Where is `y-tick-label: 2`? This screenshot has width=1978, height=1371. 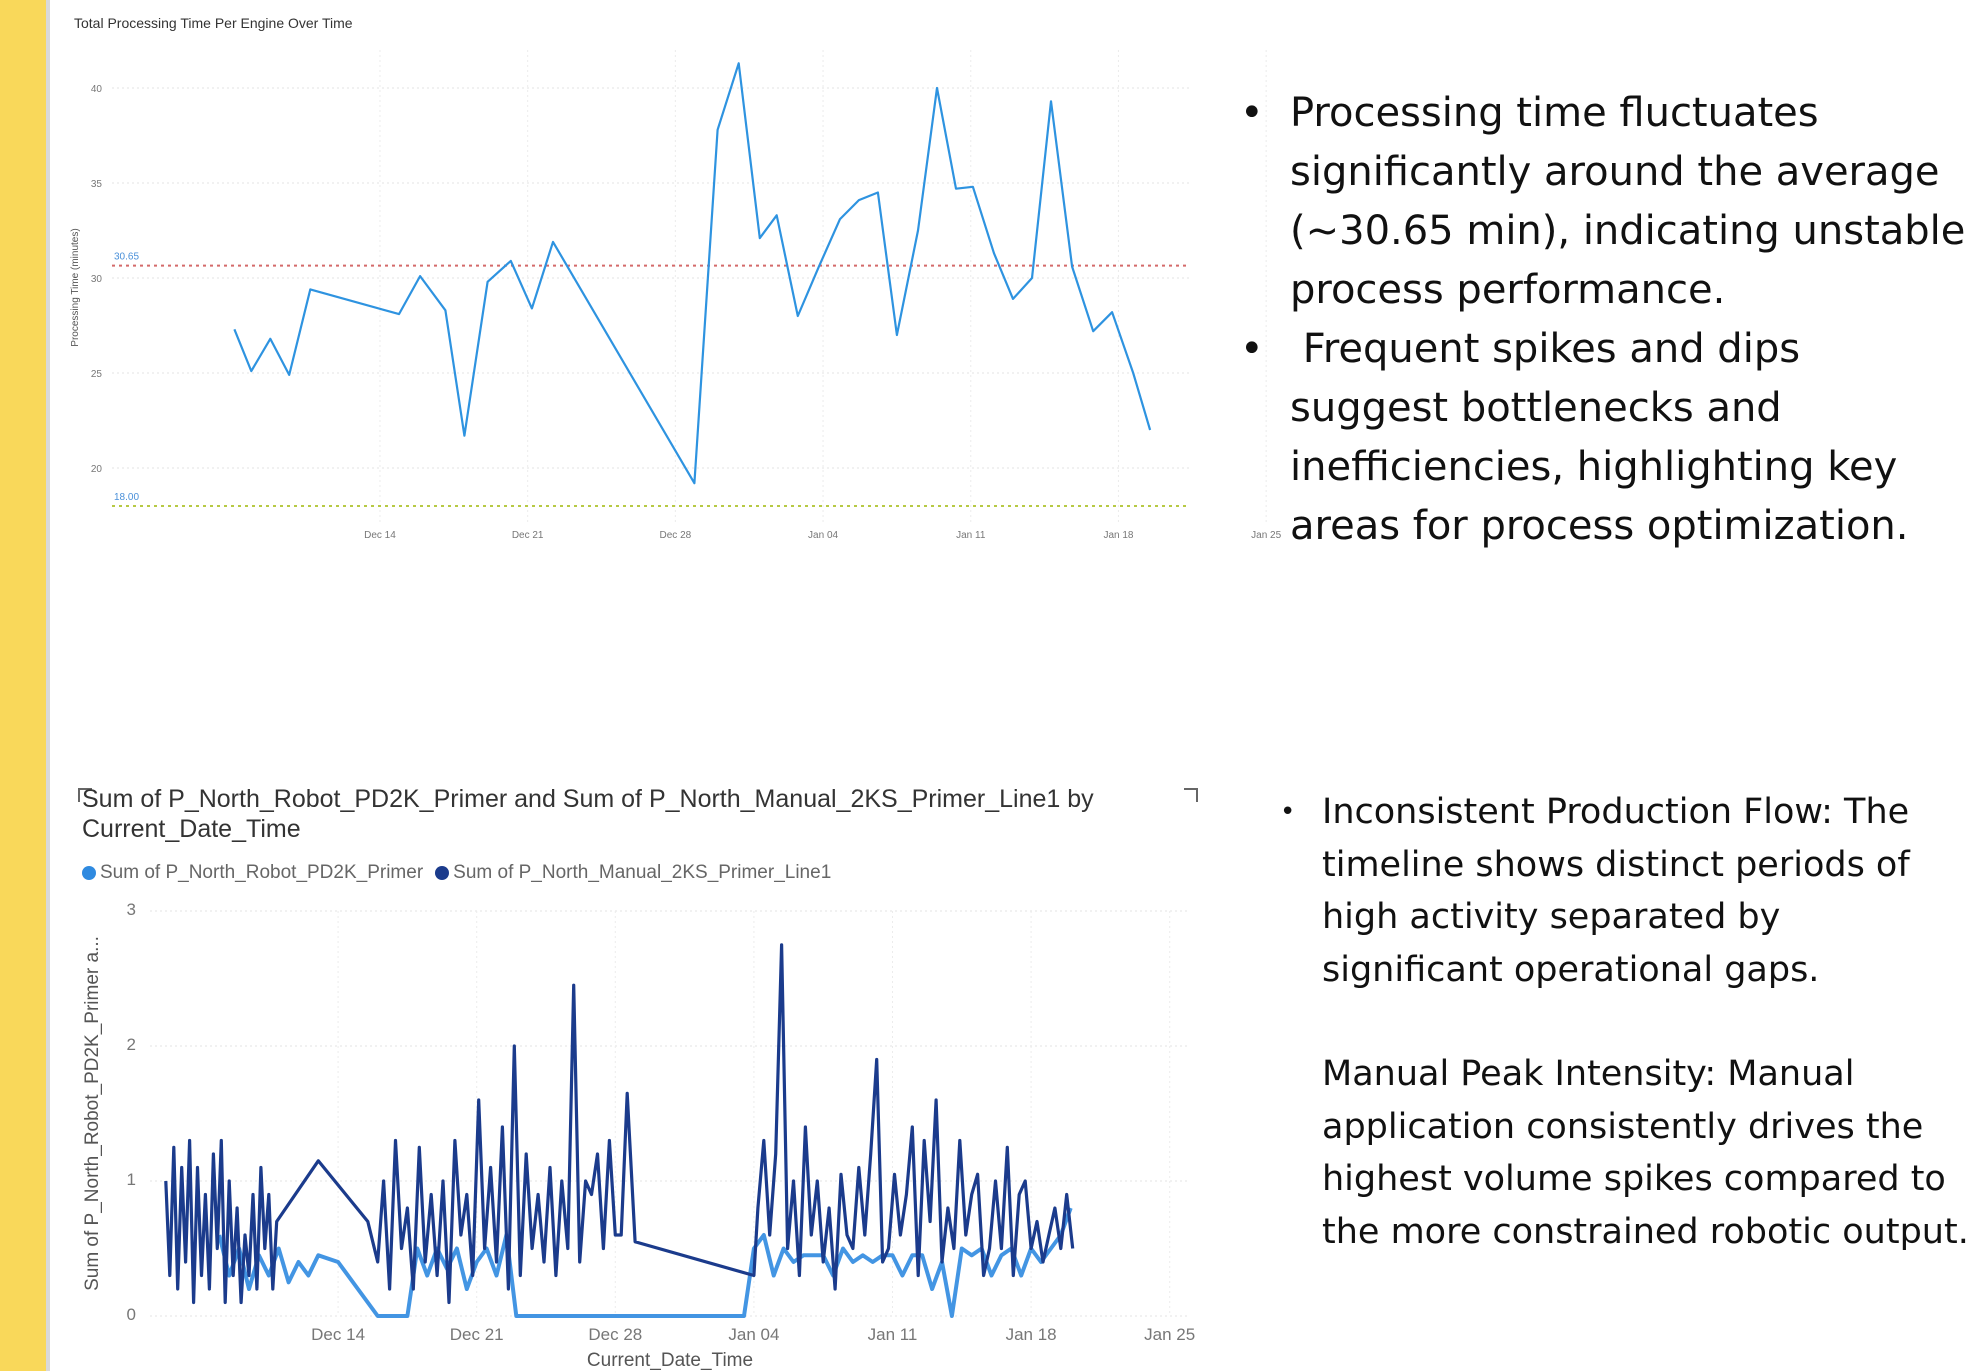
y-tick-label: 2 is located at coordinates (131, 1044).